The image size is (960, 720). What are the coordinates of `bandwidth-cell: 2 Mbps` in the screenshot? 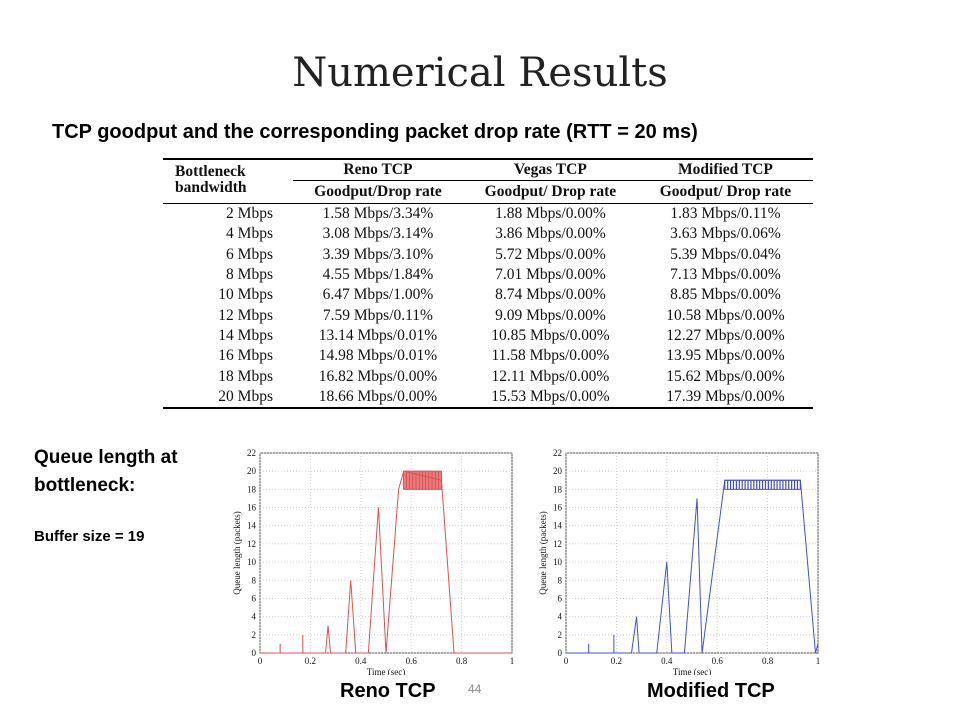 It's located at (249, 214).